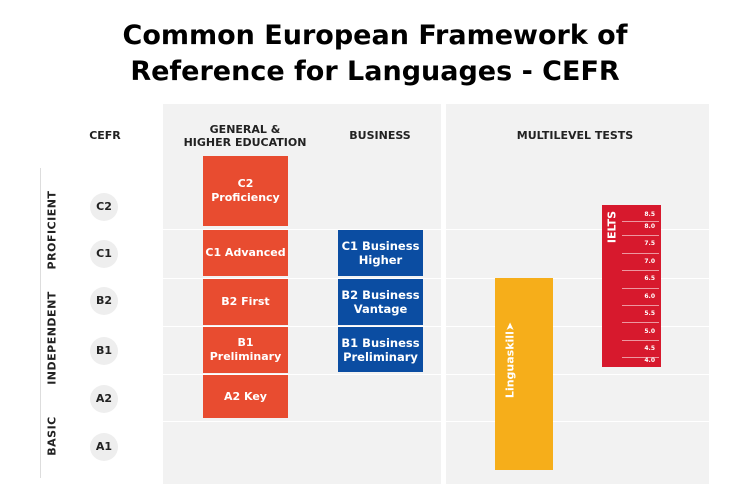 Image resolution: width=750 pixels, height=500 pixels. I want to click on ielts-band-label: 5.5, so click(649, 313).